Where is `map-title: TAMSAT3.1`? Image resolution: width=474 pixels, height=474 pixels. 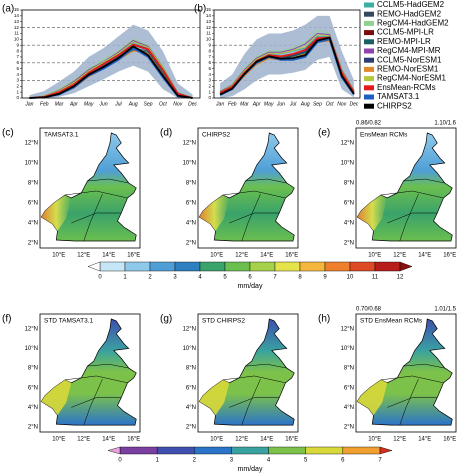 map-title: TAMSAT3.1 is located at coordinates (61, 135).